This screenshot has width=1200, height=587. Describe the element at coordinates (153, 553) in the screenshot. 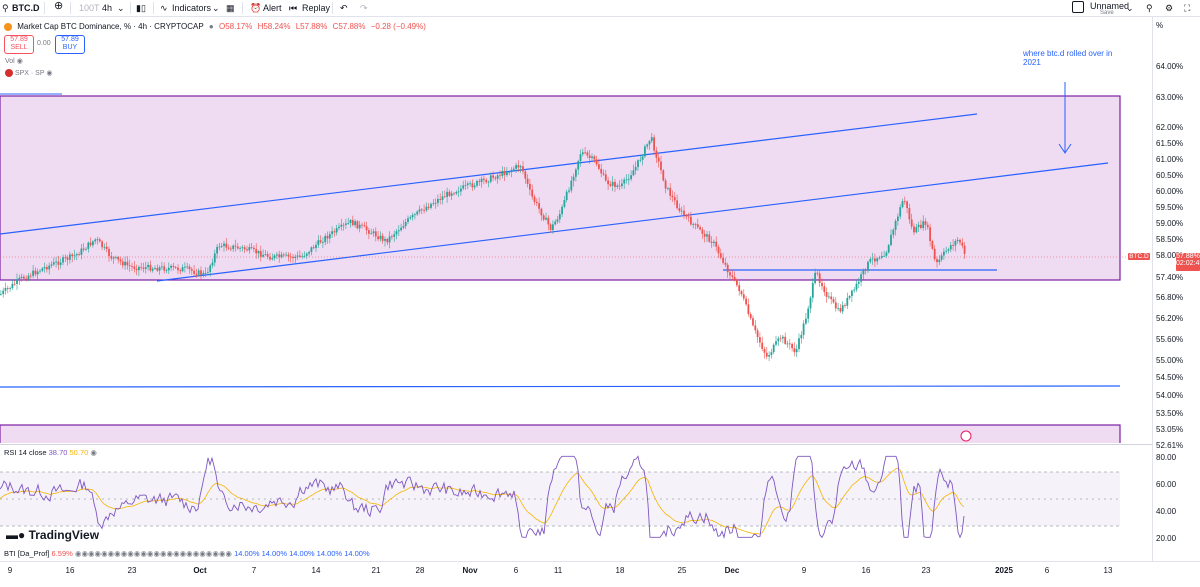

I see `settings-dots-icon: ◉◉◉◉◉◉◉◉◉◉◉◉◉◉◉◉◉◉◉◉◉◉◉◉` at that location.